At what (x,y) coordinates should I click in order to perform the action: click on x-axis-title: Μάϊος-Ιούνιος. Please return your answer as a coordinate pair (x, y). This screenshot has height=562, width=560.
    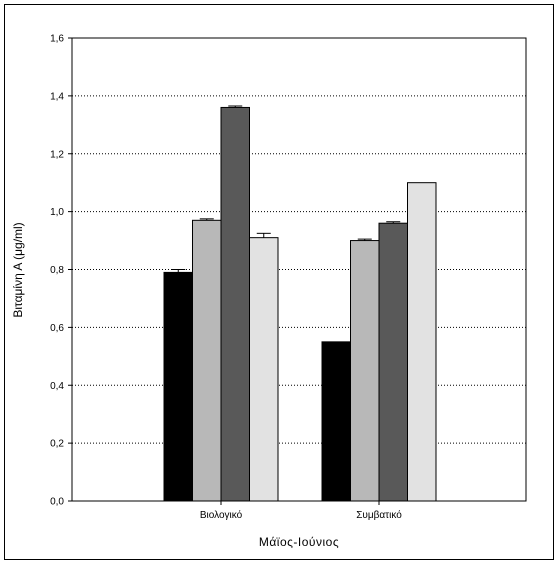
    Looking at the image, I should click on (299, 542).